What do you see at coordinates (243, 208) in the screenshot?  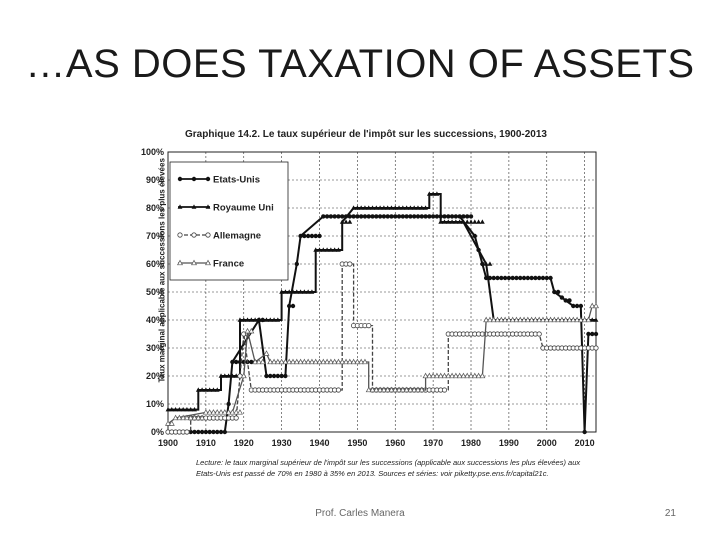 I see `legend-label: Royaume Uni` at bounding box center [243, 208].